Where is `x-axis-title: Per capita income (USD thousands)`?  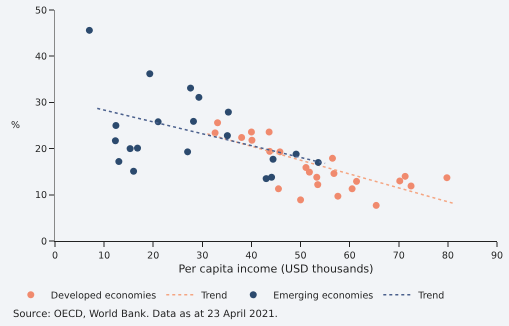 x-axis-title: Per capita income (USD thousands) is located at coordinates (276, 269).